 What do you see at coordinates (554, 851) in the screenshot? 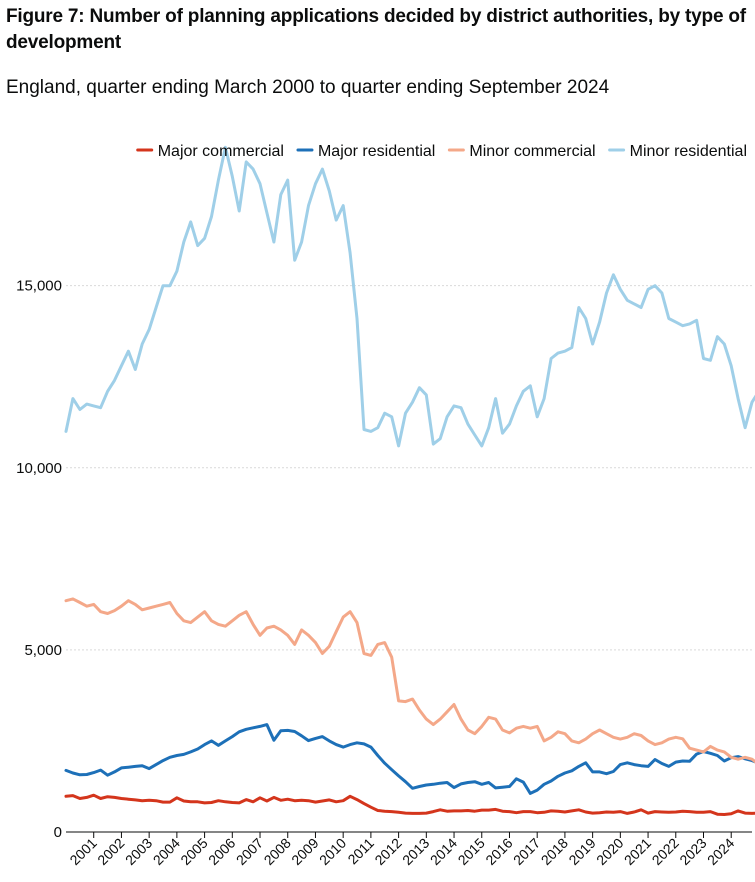
I see `x-tick-label: 2018` at bounding box center [554, 851].